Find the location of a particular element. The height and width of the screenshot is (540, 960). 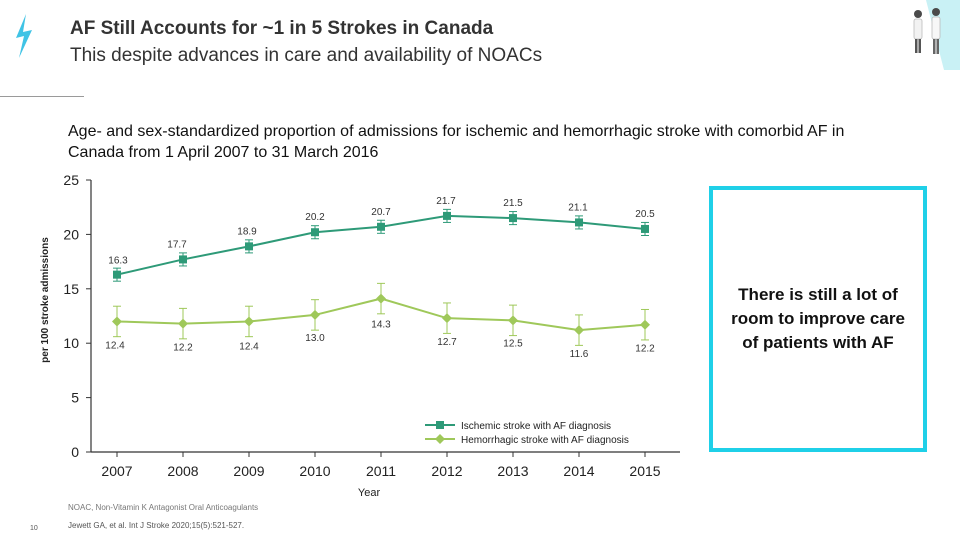

legend-label: Hemorrhagic stroke with AF diagnosis is located at coordinates (545, 440).